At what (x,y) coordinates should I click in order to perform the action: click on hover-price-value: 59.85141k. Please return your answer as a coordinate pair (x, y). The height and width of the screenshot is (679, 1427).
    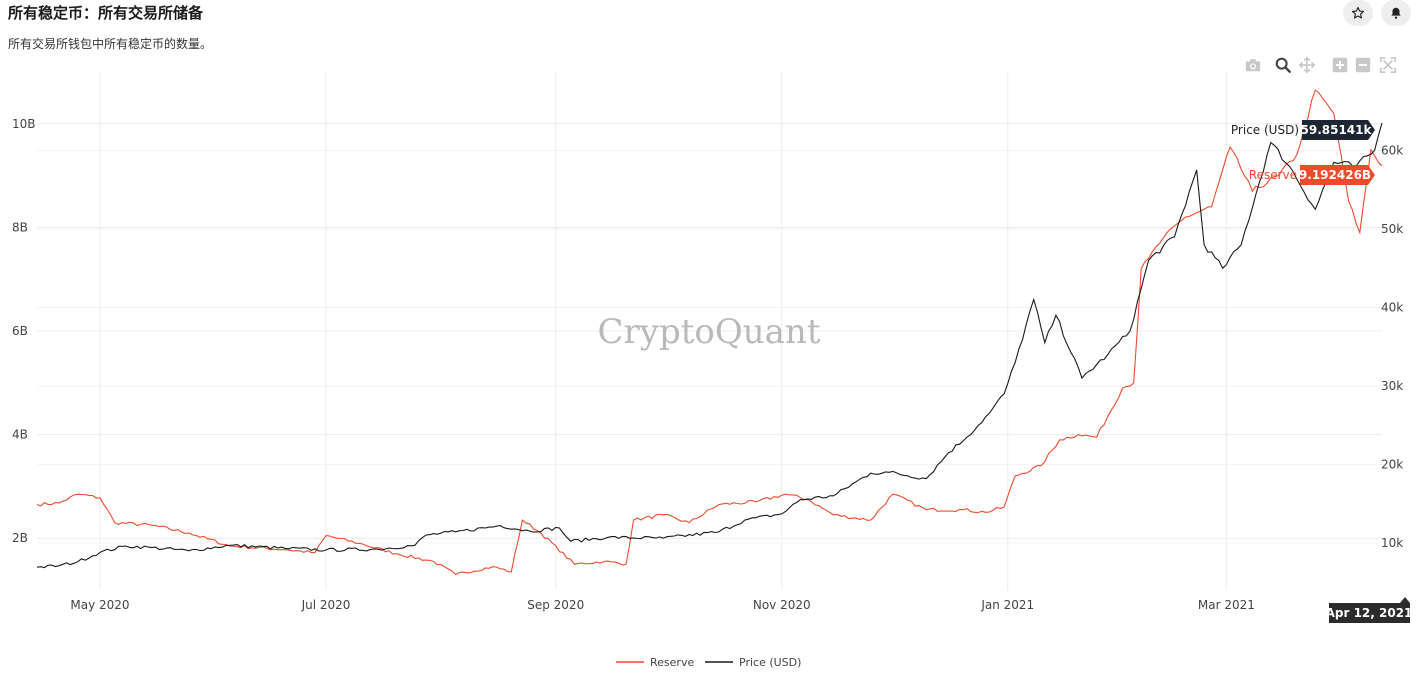
    Looking at the image, I should click on (1337, 130).